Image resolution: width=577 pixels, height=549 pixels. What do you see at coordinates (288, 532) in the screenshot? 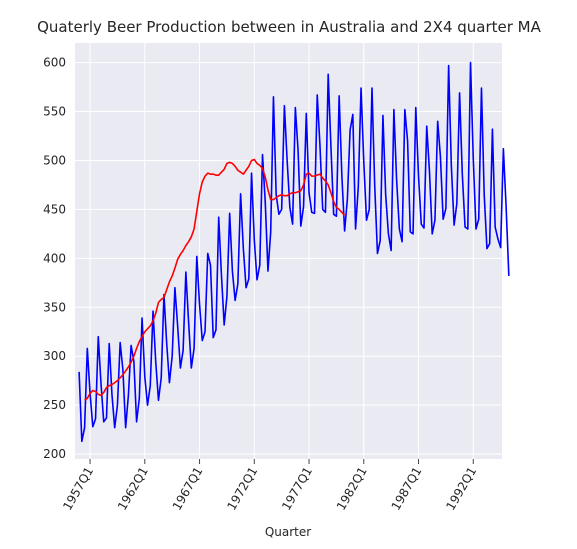
I see `x-axis-label: Quarter` at bounding box center [288, 532].